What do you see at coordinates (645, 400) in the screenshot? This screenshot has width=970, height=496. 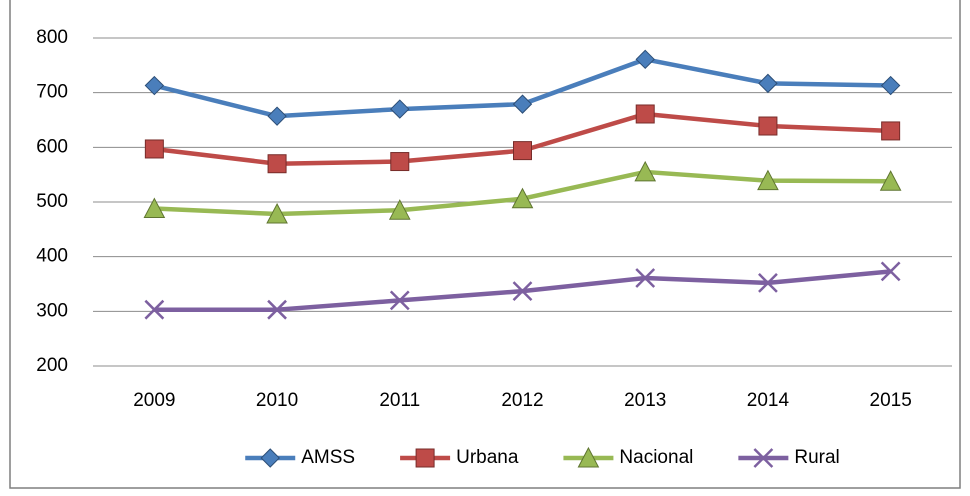 I see `x-tick-label: 2013` at bounding box center [645, 400].